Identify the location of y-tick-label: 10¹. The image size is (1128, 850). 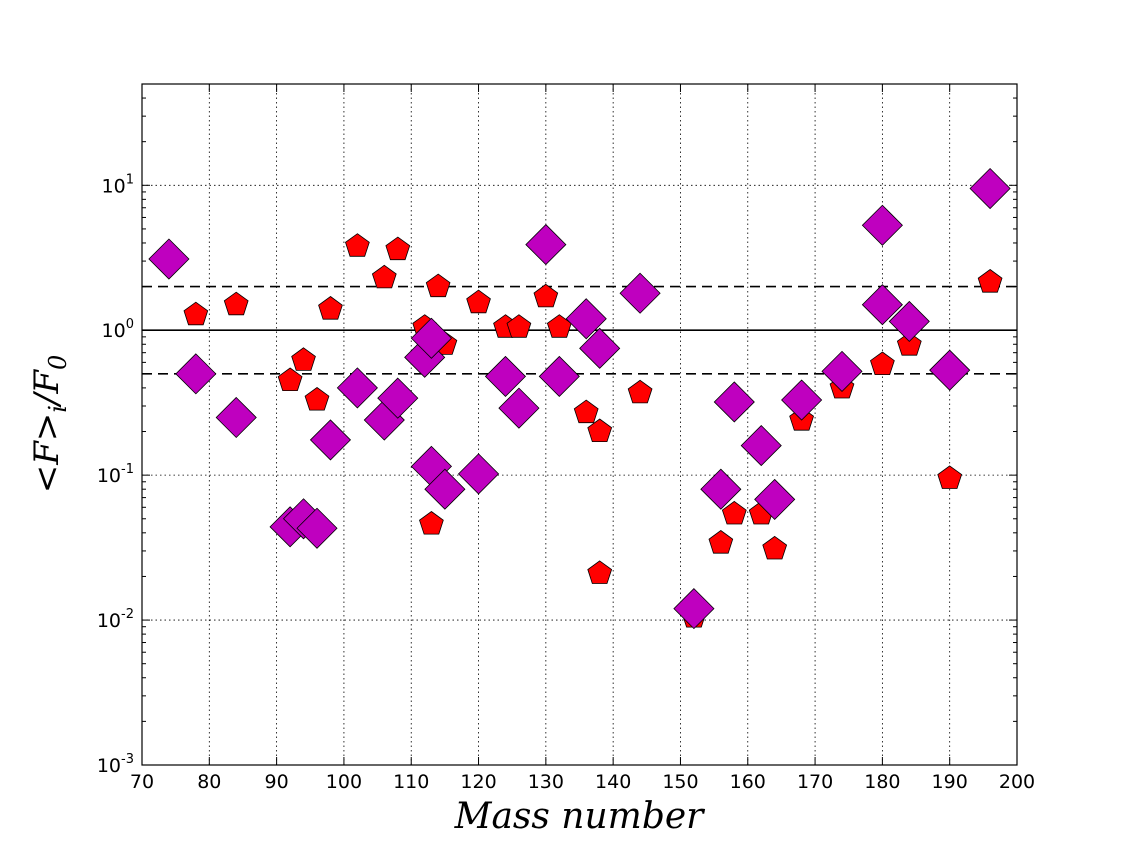
(118, 184).